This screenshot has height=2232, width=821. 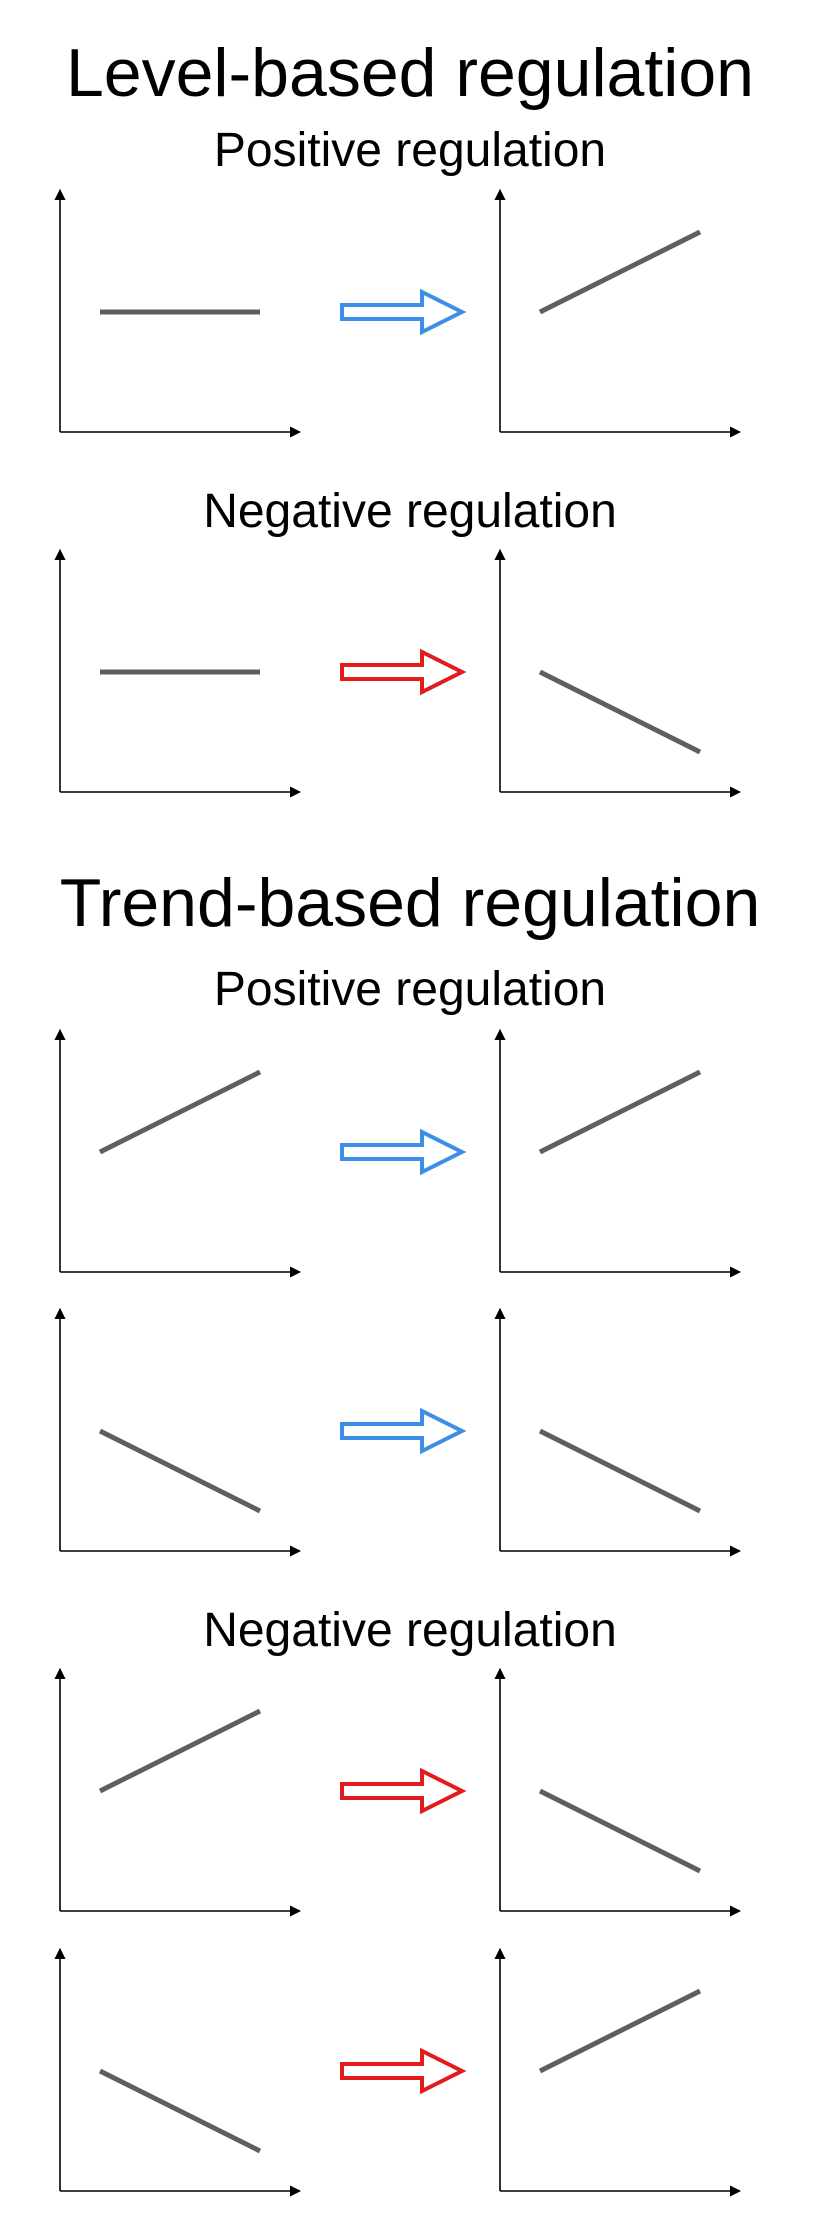 I want to click on section-title-trend-based: Trend-based regulation, so click(x=410, y=903).